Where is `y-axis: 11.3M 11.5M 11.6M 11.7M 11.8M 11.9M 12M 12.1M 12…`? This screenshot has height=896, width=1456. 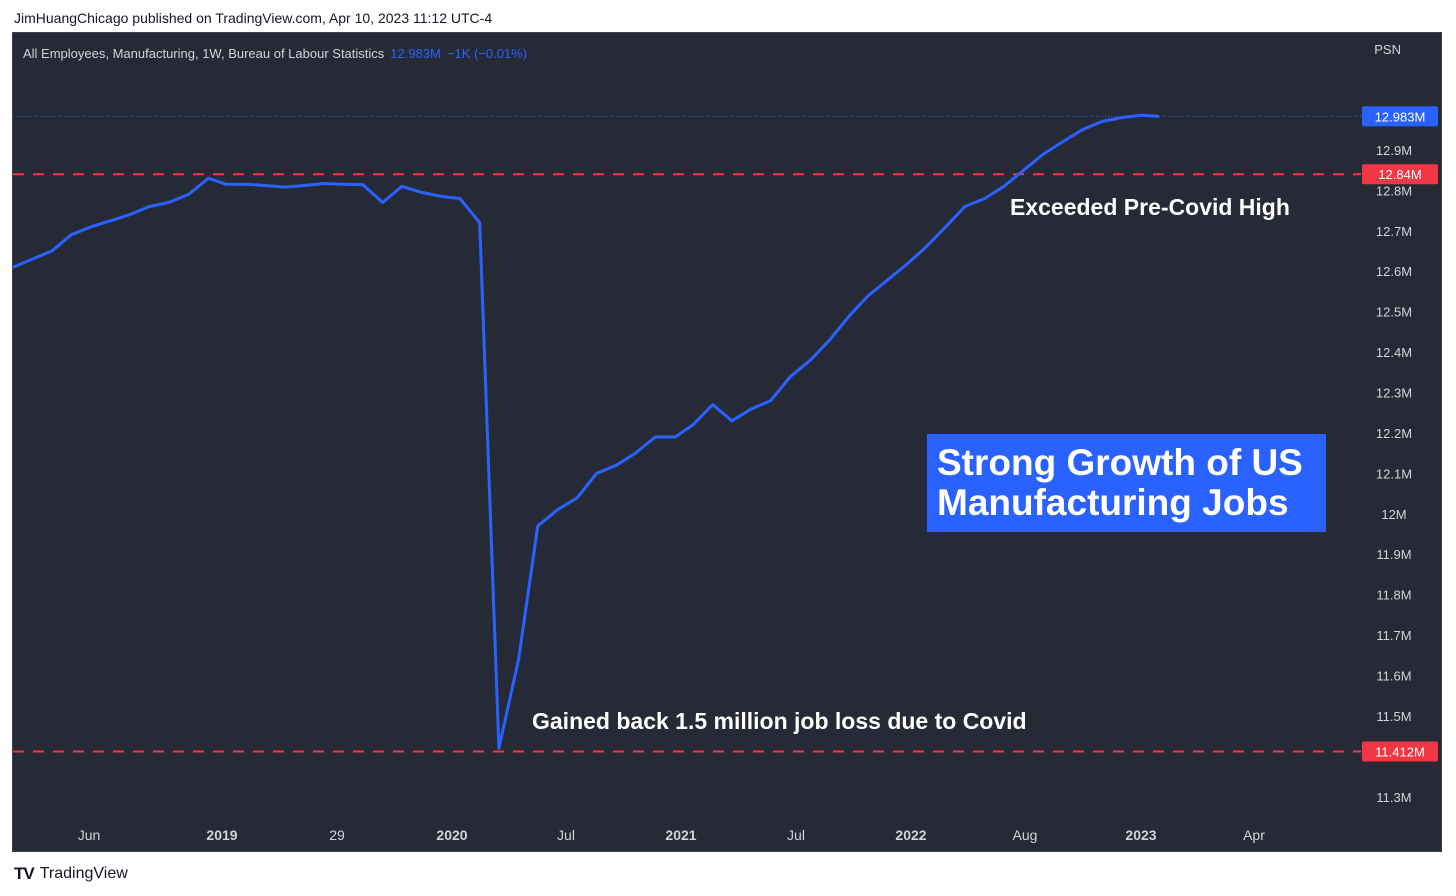 y-axis: 11.3M 11.5M 11.6M 11.7M 11.8M 11.9M 12M 12.1M 12… is located at coordinates (1394, 474).